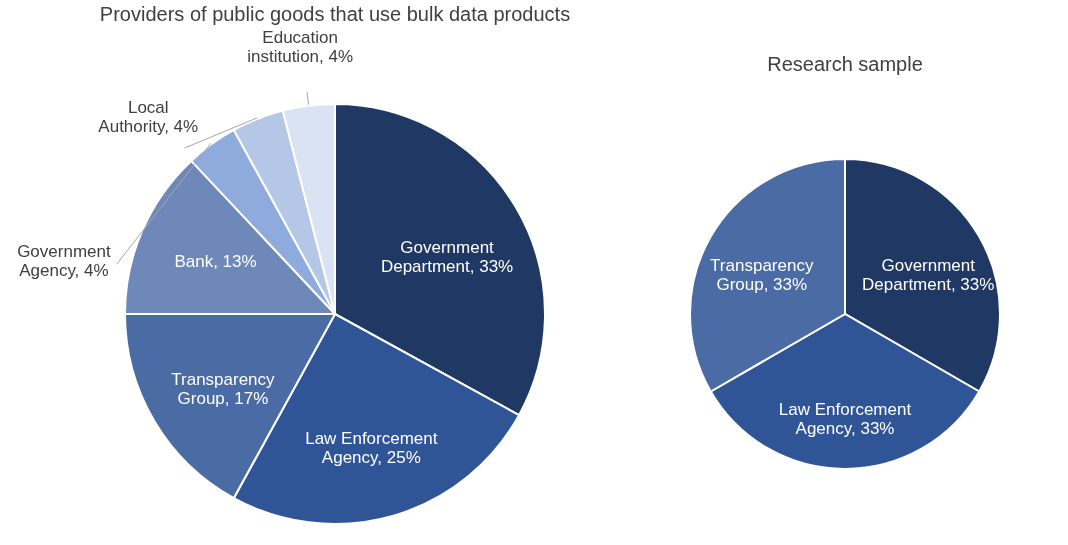  What do you see at coordinates (300, 47) in the screenshot?
I see `slice-label: Education institution, 4%` at bounding box center [300, 47].